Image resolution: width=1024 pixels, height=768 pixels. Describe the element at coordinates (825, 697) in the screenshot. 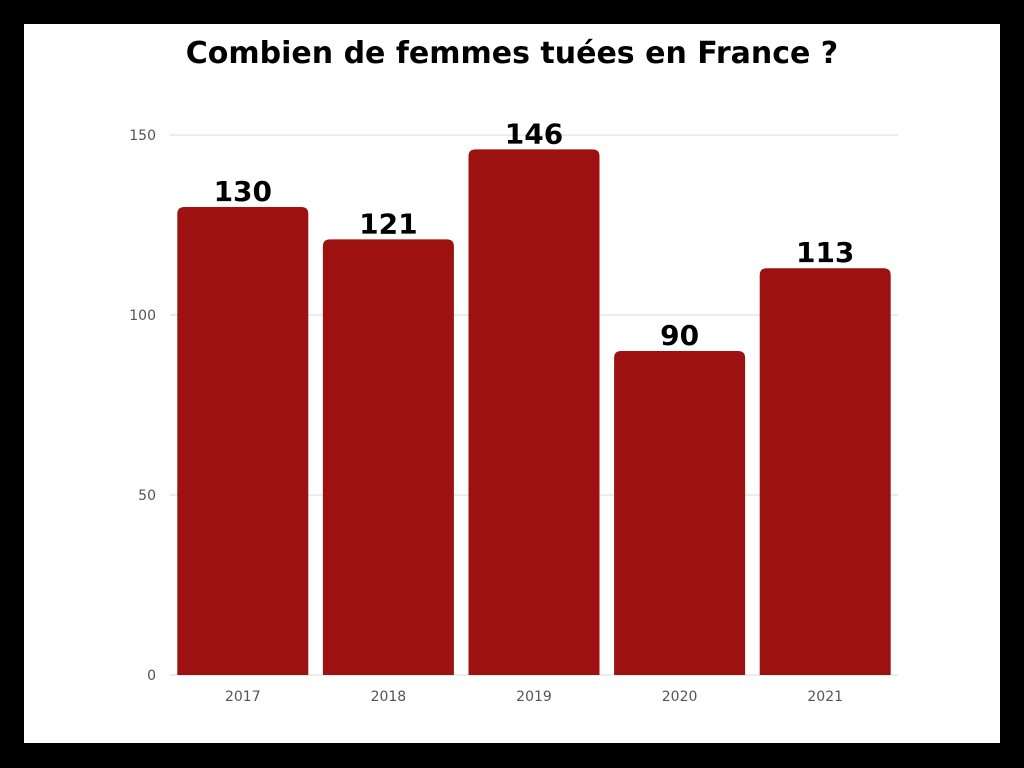

I see `x-tick-label: 2021` at that location.